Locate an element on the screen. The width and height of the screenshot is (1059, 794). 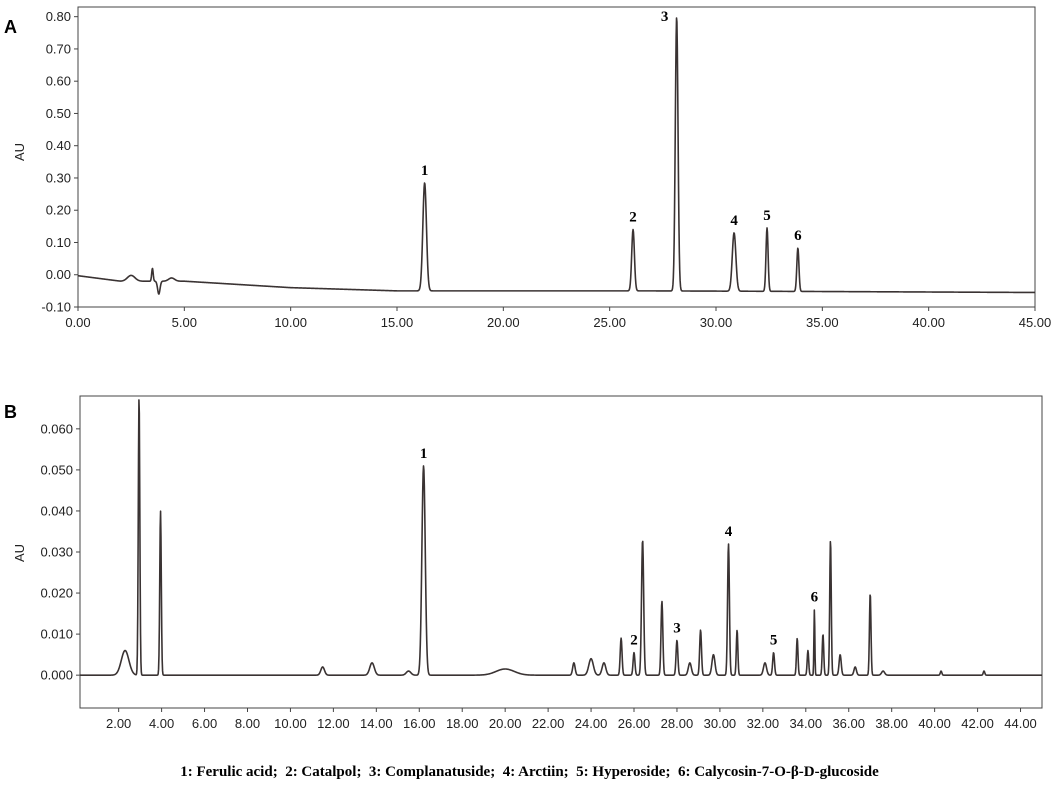
panel-a-peak-label-4: 4 is located at coordinates (734, 221).